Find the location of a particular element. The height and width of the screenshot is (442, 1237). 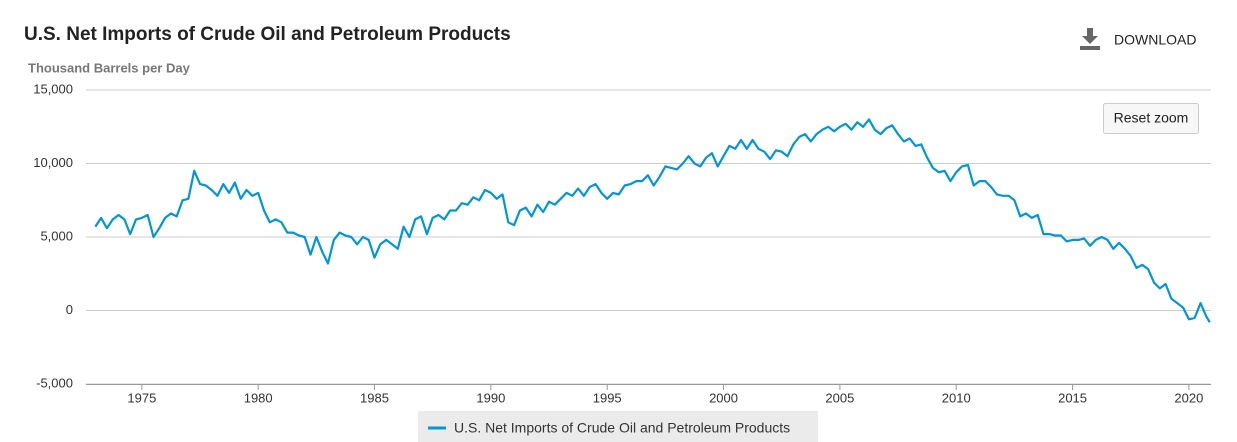

download-button: DOWNLOAD is located at coordinates (1138, 39).